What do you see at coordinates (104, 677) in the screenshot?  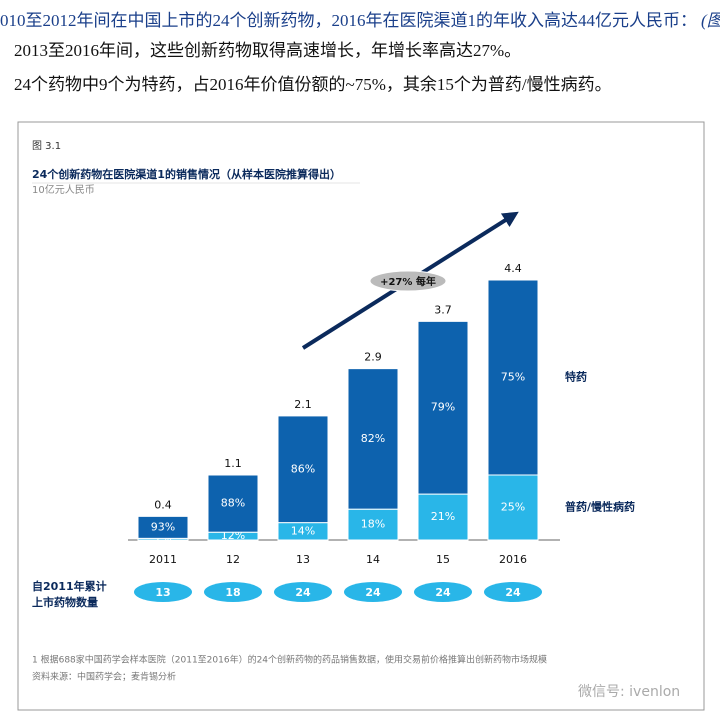 I see `footnote: 资料来源：中国药学会；麦肯锡分析` at bounding box center [104, 677].